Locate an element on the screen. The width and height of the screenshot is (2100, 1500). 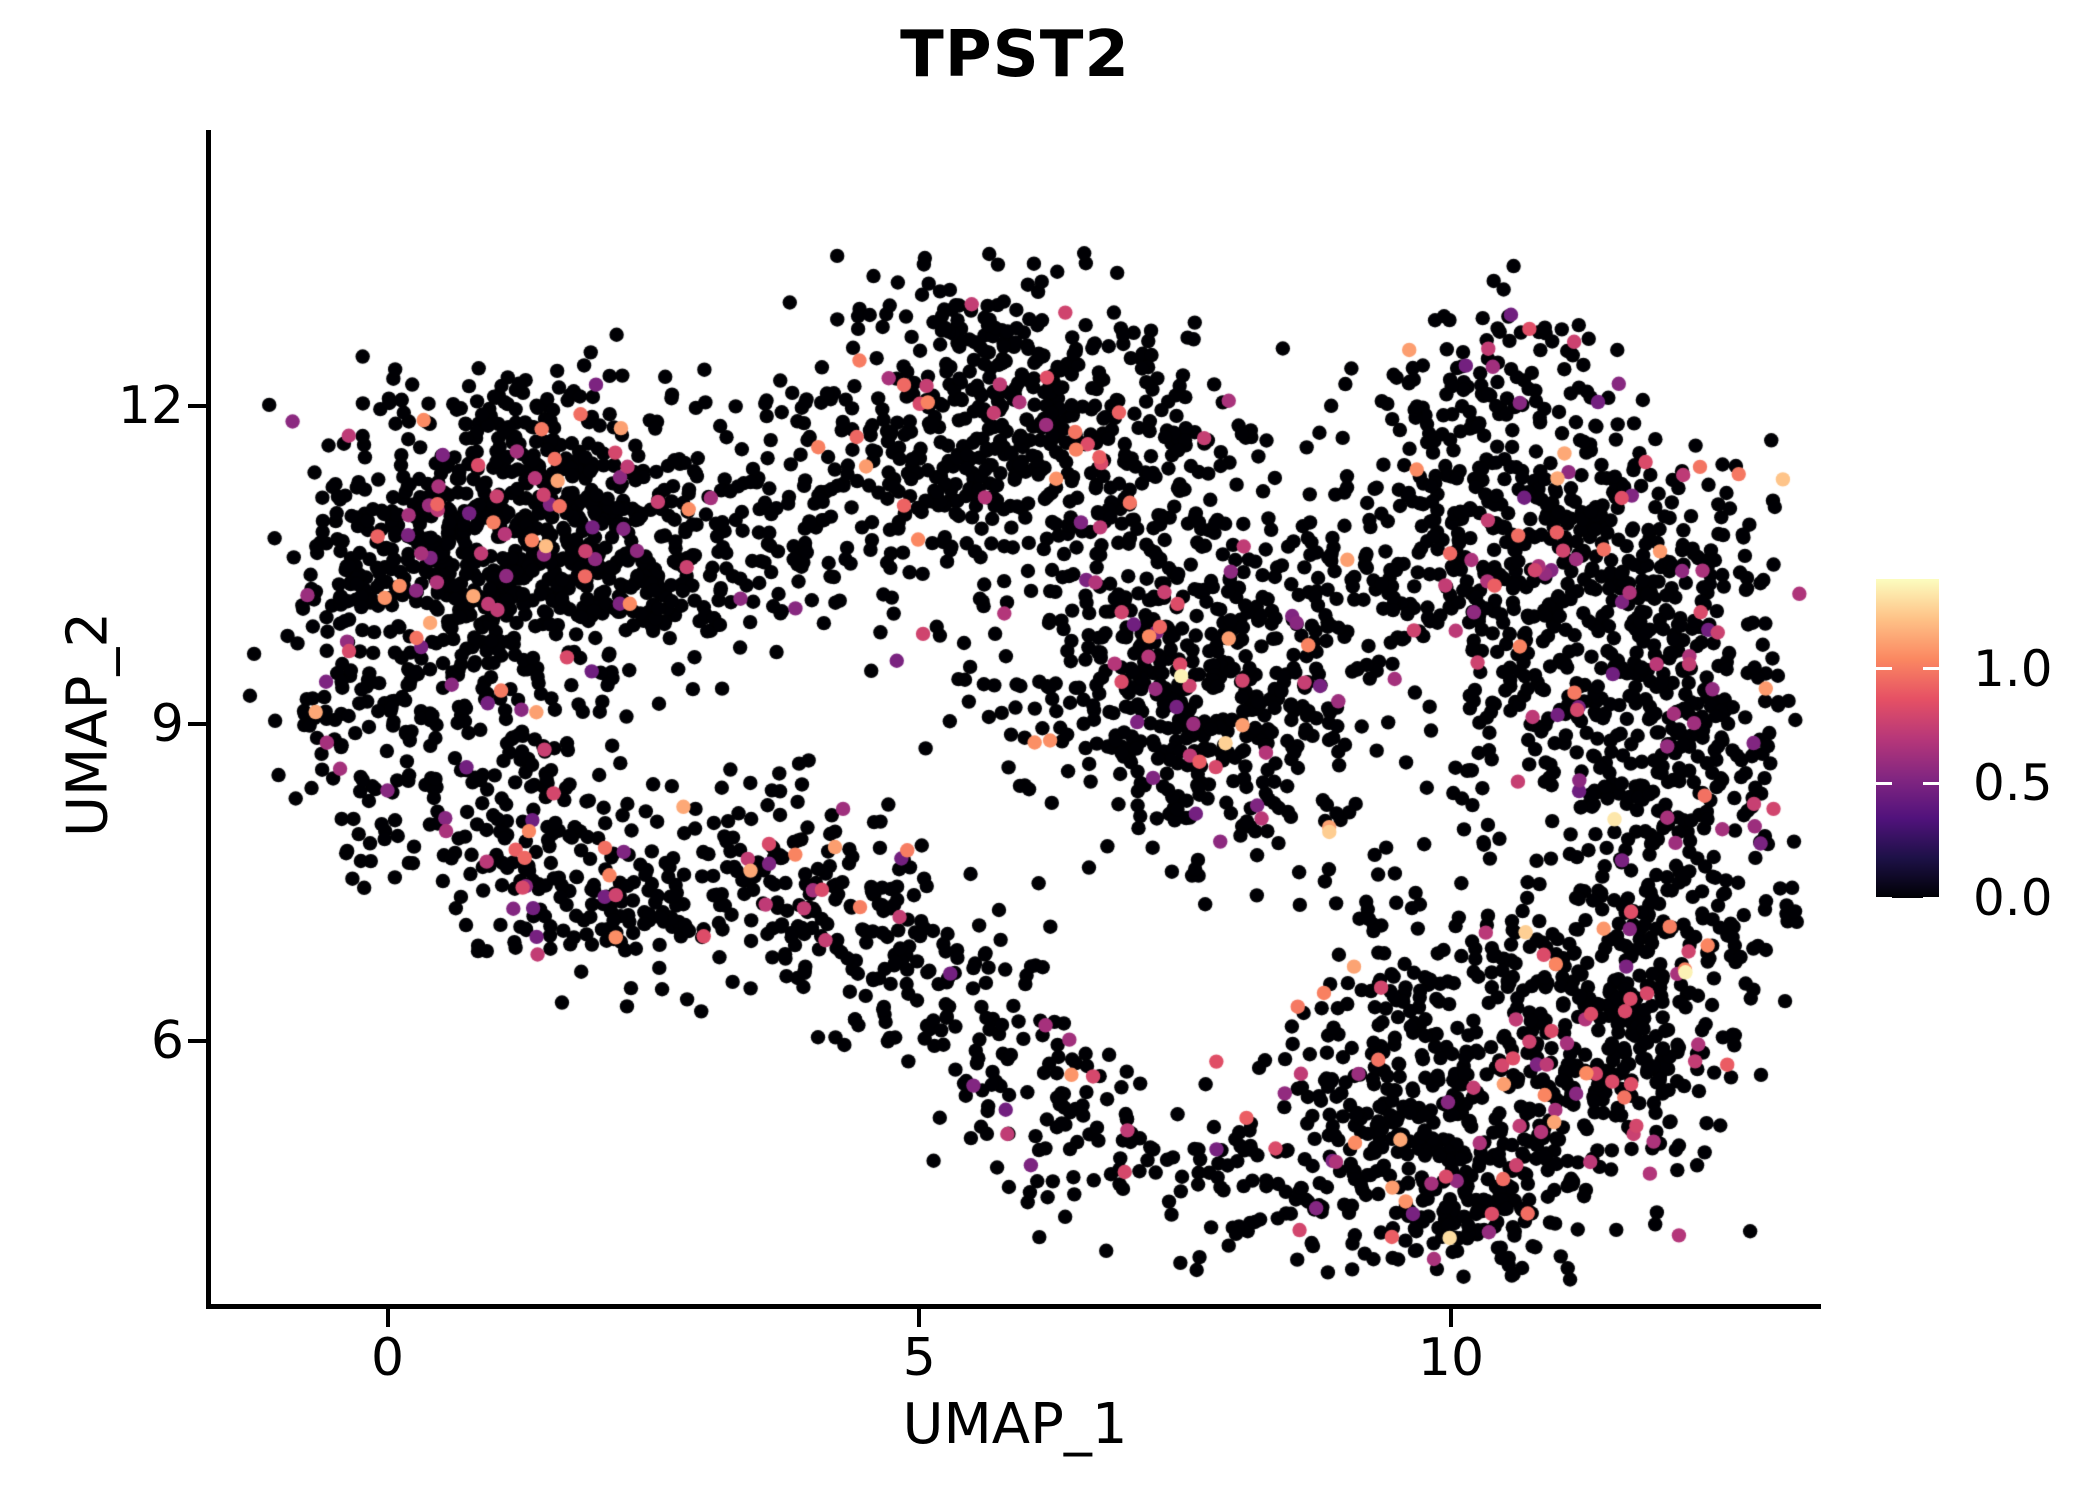
colorbar-tick-label: 0.5 is located at coordinates (2013, 783).